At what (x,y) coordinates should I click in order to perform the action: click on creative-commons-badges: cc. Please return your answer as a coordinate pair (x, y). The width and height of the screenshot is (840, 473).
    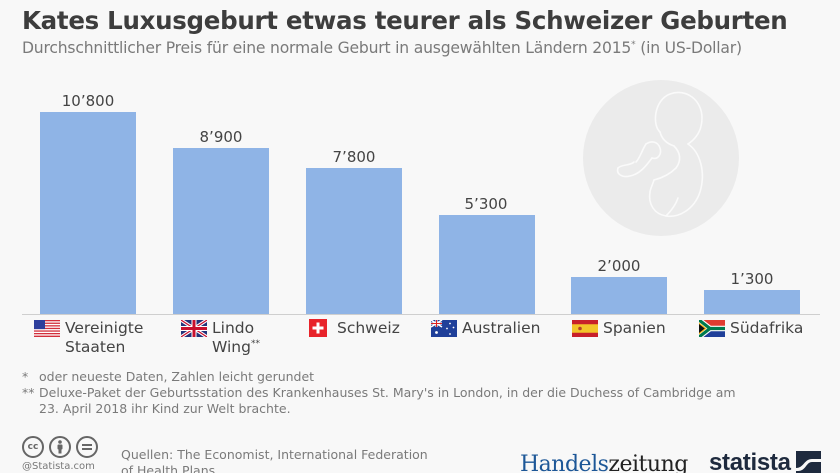
    Looking at the image, I should click on (60, 447).